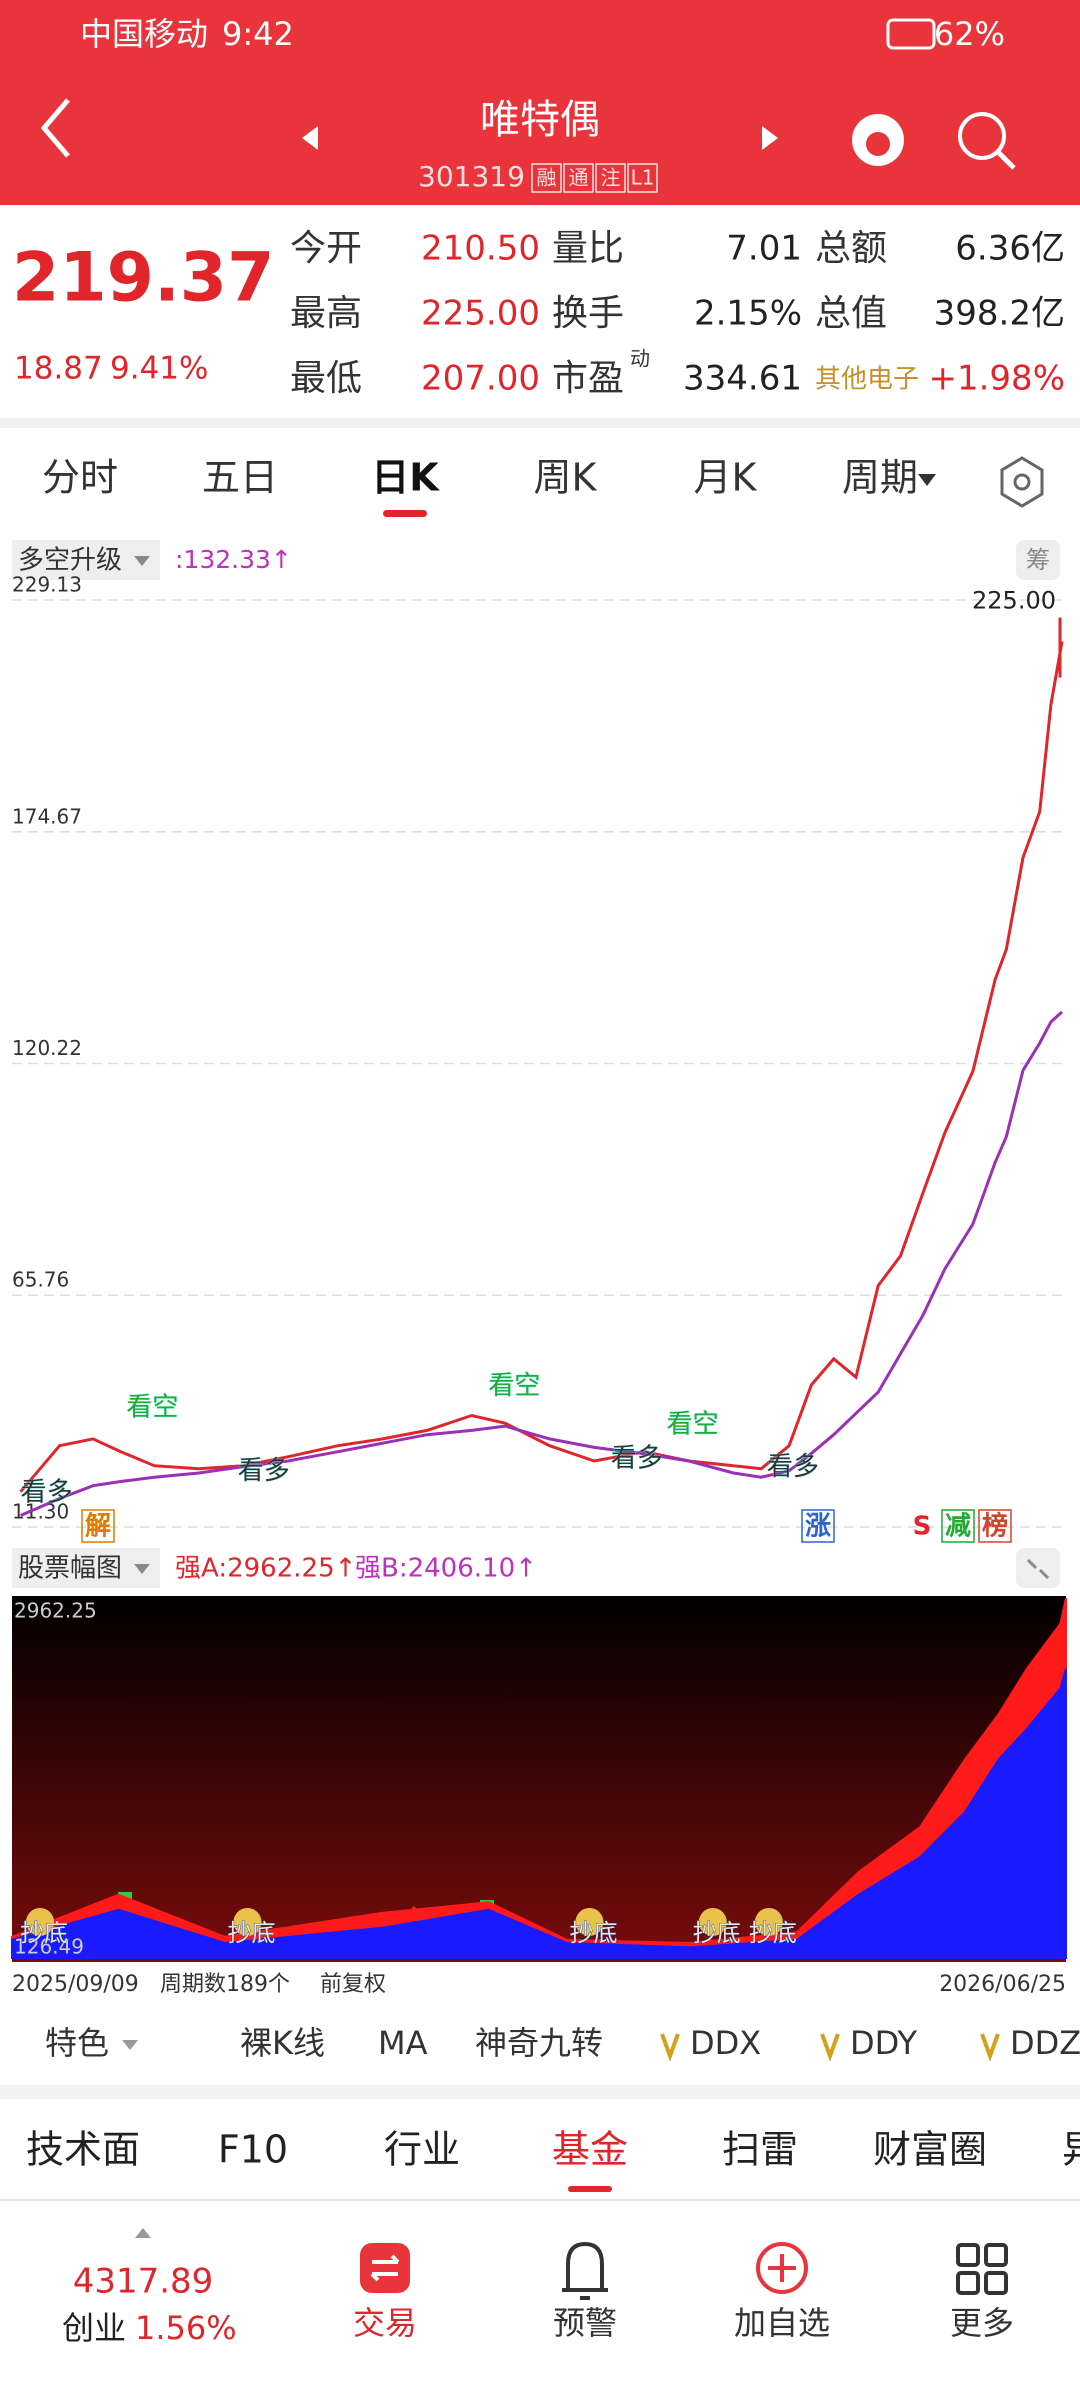 The height and width of the screenshot is (2400, 1080). Describe the element at coordinates (55, 1611) in the screenshot. I see `y-tick-label: 2962.25` at that location.